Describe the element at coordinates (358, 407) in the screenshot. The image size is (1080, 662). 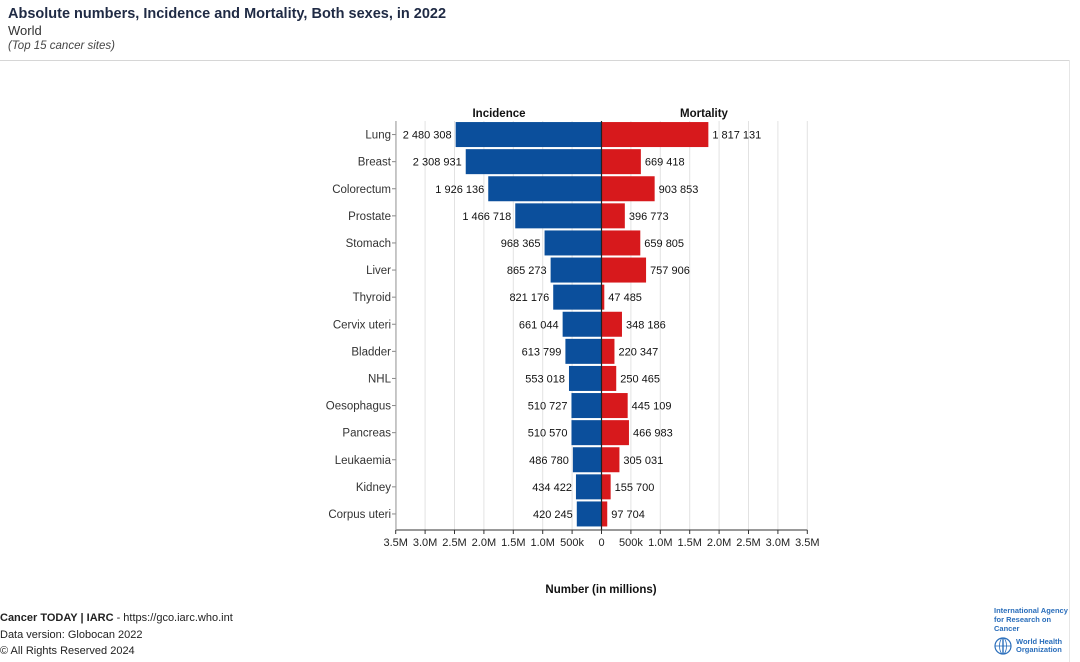
I see `category-label: Oesophagus` at that location.